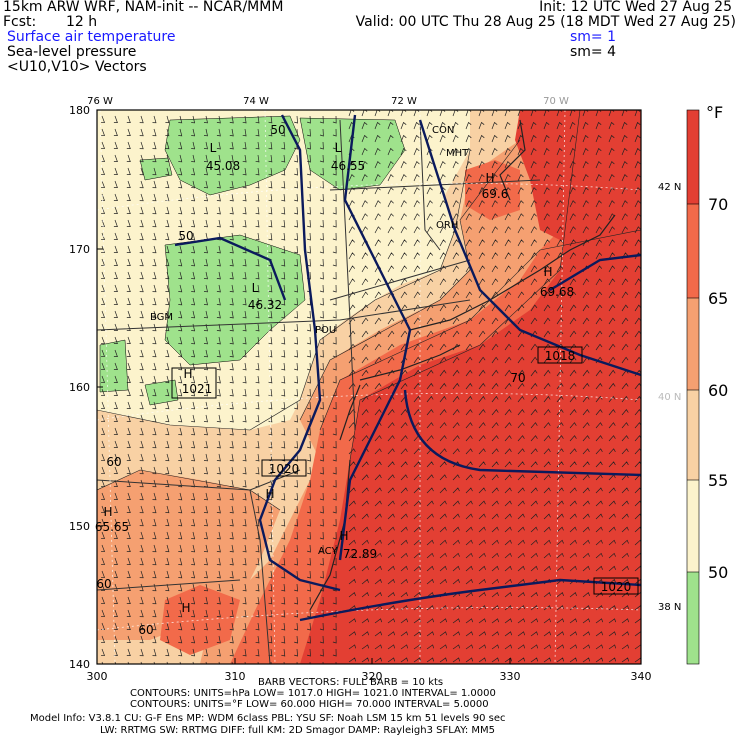  I want to click on low-value: 46.55, so click(348, 166).